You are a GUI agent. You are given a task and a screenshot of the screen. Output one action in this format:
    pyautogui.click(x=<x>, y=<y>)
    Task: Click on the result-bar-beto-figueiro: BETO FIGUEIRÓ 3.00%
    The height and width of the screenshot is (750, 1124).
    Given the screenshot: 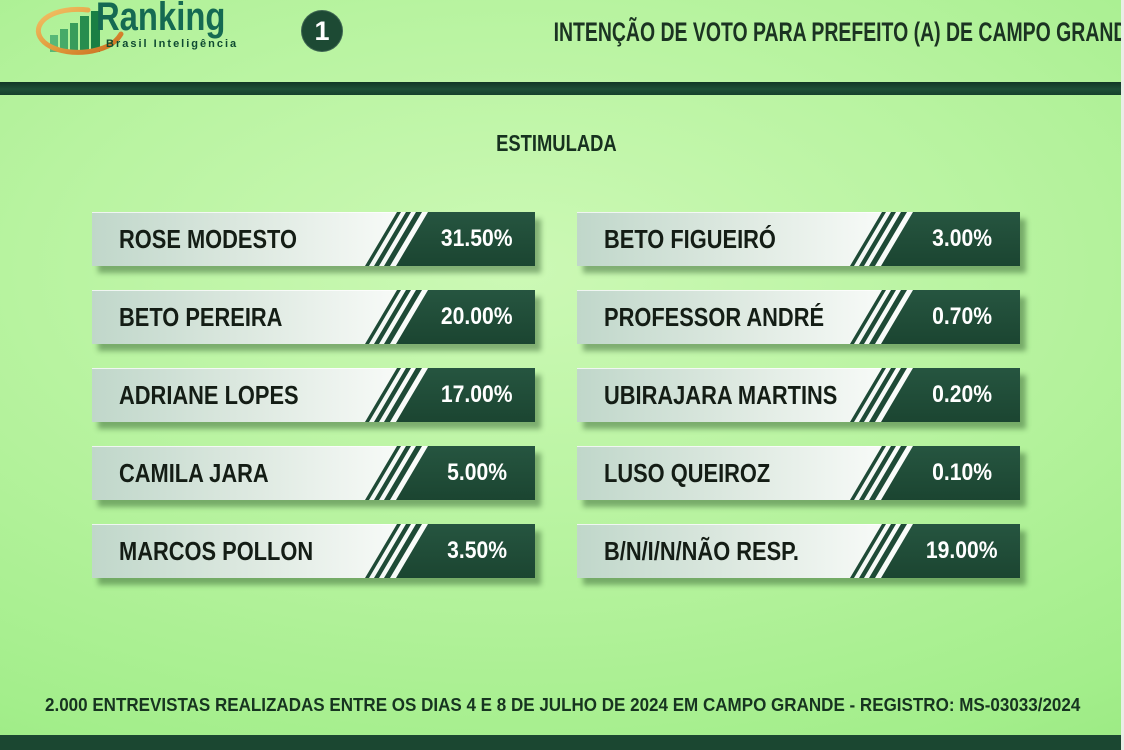 What is the action you would take?
    pyautogui.click(x=798, y=239)
    